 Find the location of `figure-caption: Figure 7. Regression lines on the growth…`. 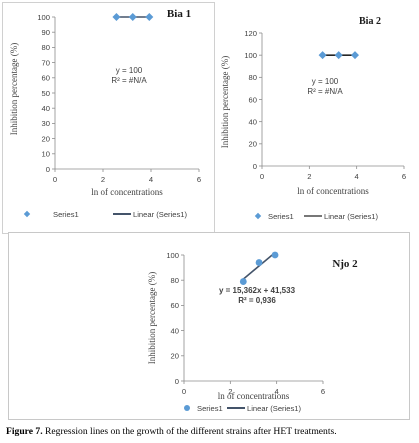

figure-caption: Figure 7. Regression lines on the growth… is located at coordinates (211, 431).